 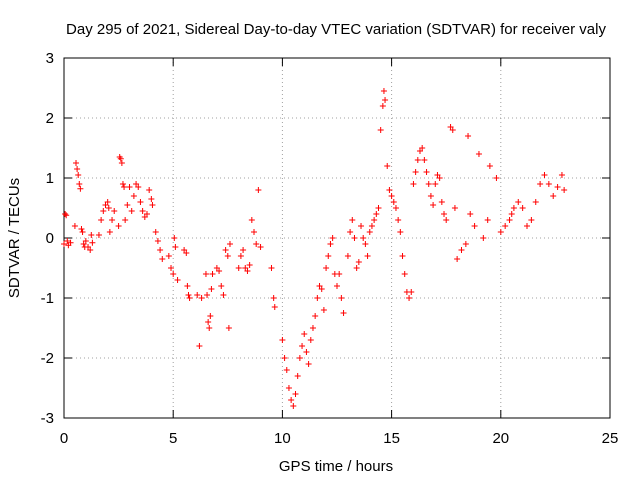 What do you see at coordinates (50, 58) in the screenshot?
I see `y-tick-label: 3` at bounding box center [50, 58].